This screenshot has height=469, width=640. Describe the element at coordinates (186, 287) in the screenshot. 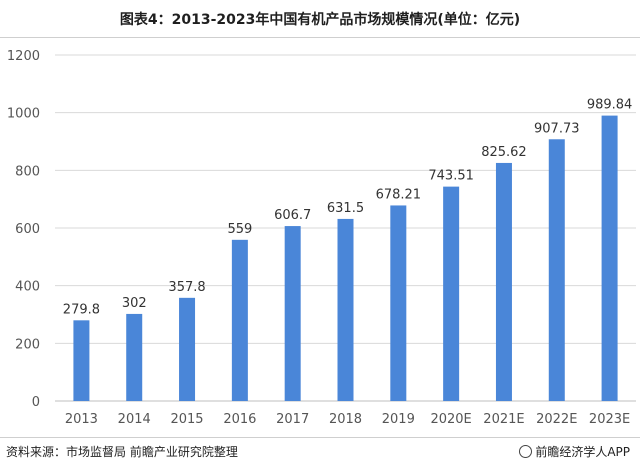

I see `data-label: 357.8` at that location.